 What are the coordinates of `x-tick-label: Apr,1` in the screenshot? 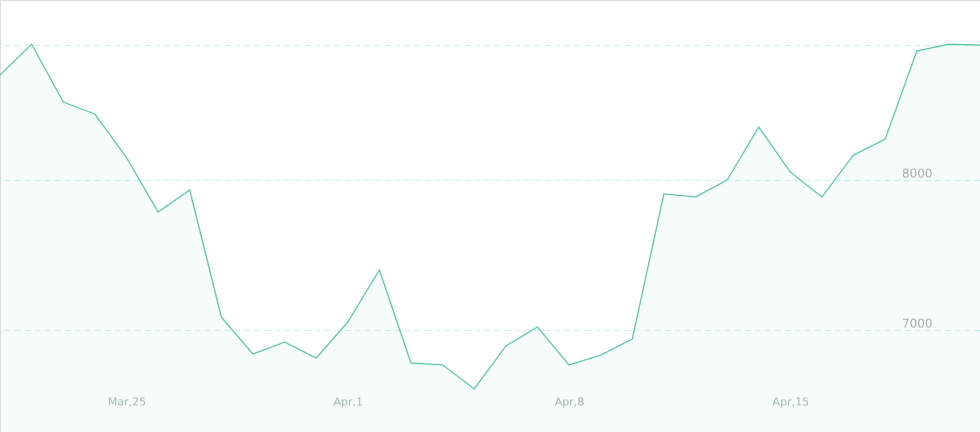 It's located at (348, 402).